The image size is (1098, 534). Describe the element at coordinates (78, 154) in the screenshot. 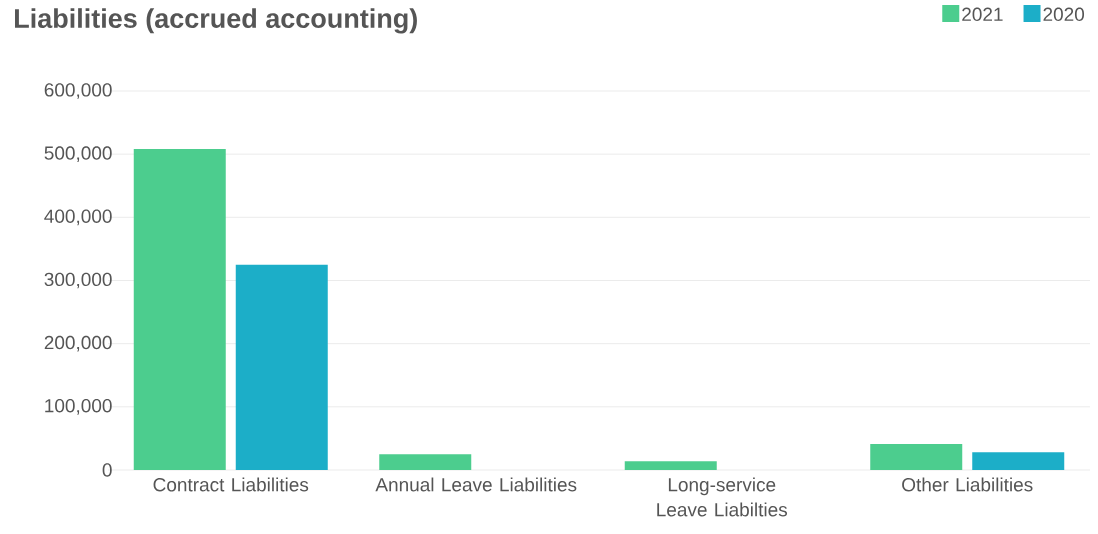

I see `y-tick-label: 500,000` at that location.